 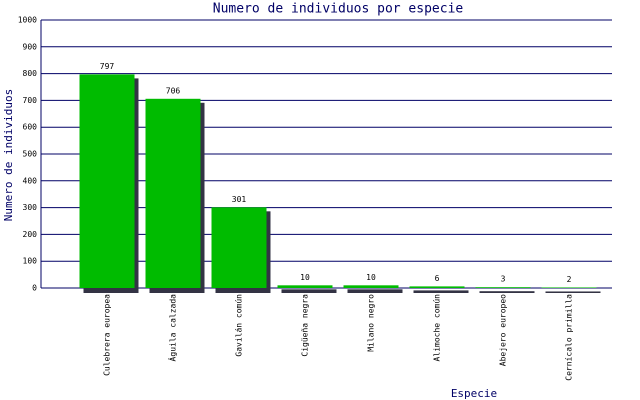 I want to click on x-tick-label: Alimoche común, so click(x=437, y=328).